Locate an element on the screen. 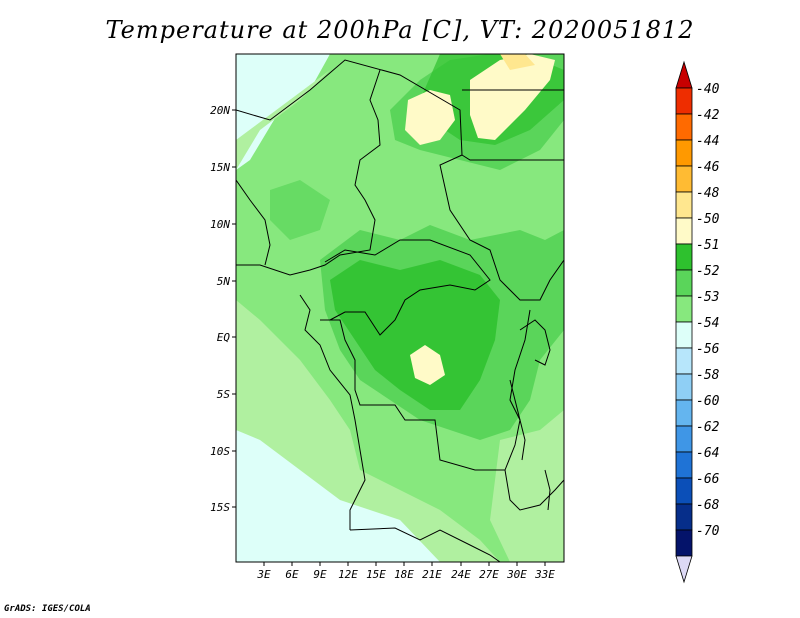  lat-label: EQ is located at coordinates (224, 337).